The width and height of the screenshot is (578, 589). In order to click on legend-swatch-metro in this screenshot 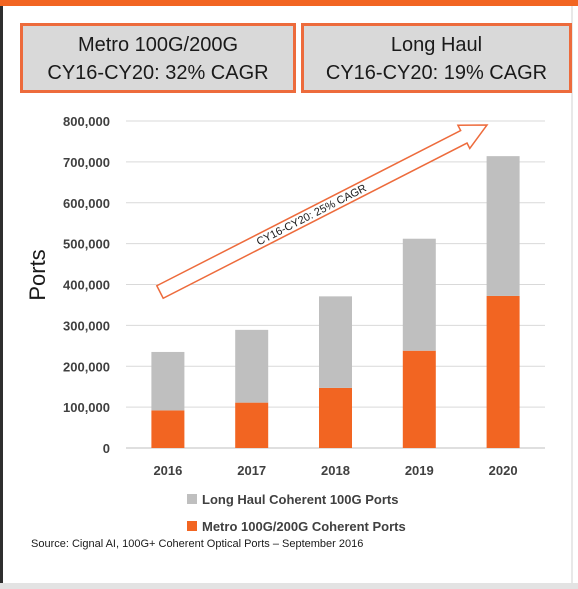, I will do `click(192, 526)`.